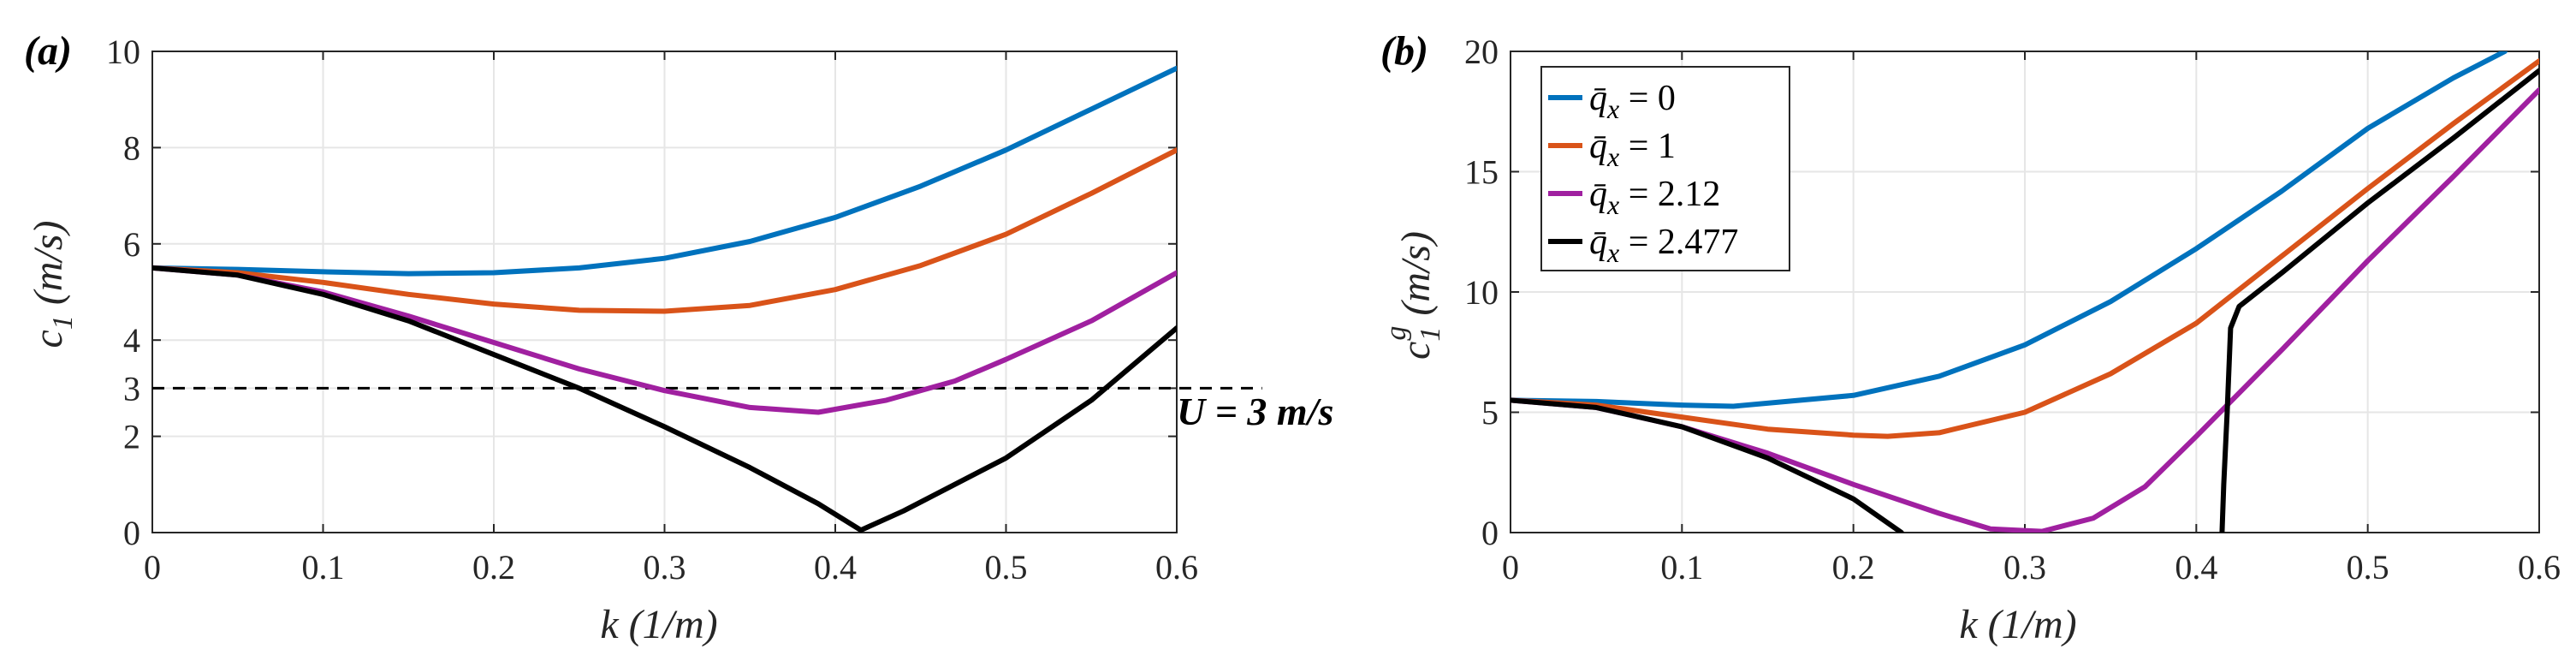 The width and height of the screenshot is (2576, 667). I want to click on panel-b-legend-entry-3: q̄x = 2.477, so click(1663, 245).